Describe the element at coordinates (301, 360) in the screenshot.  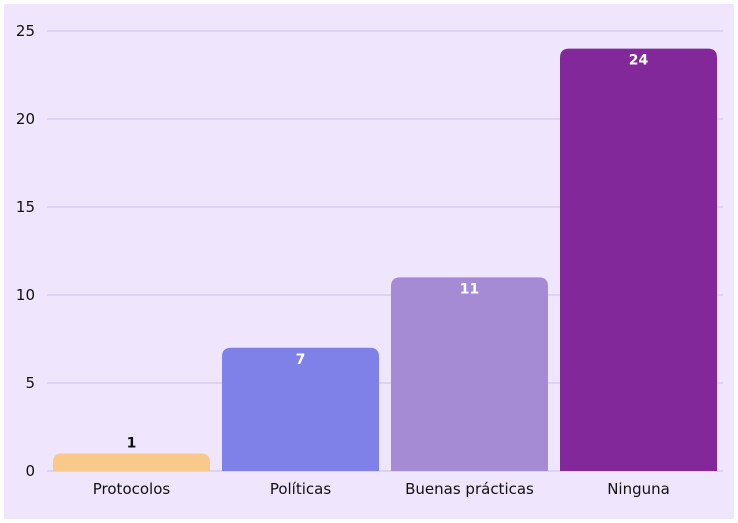
I see `data-label: 7` at that location.